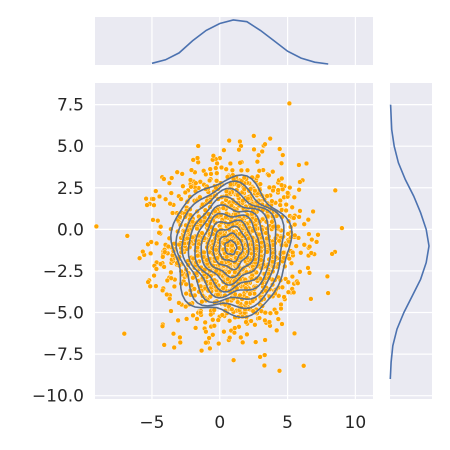 The width and height of the screenshot is (450, 450). Describe the element at coordinates (70, 189) in the screenshot. I see `y-tick-label: 2.5` at that location.